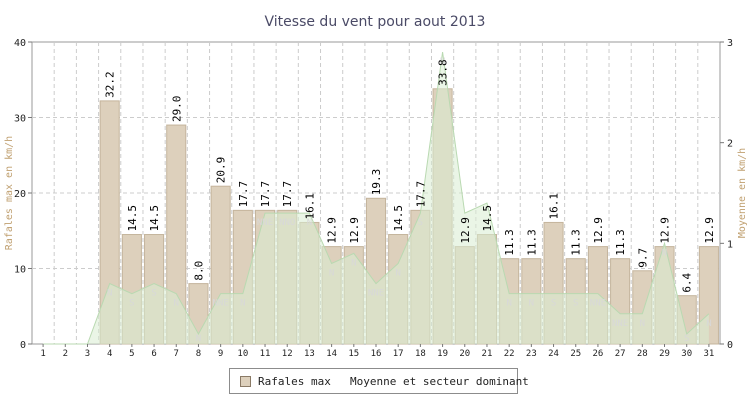  What do you see at coordinates (730, 244) in the screenshot?
I see `y2-tick-label: 1` at bounding box center [730, 244].